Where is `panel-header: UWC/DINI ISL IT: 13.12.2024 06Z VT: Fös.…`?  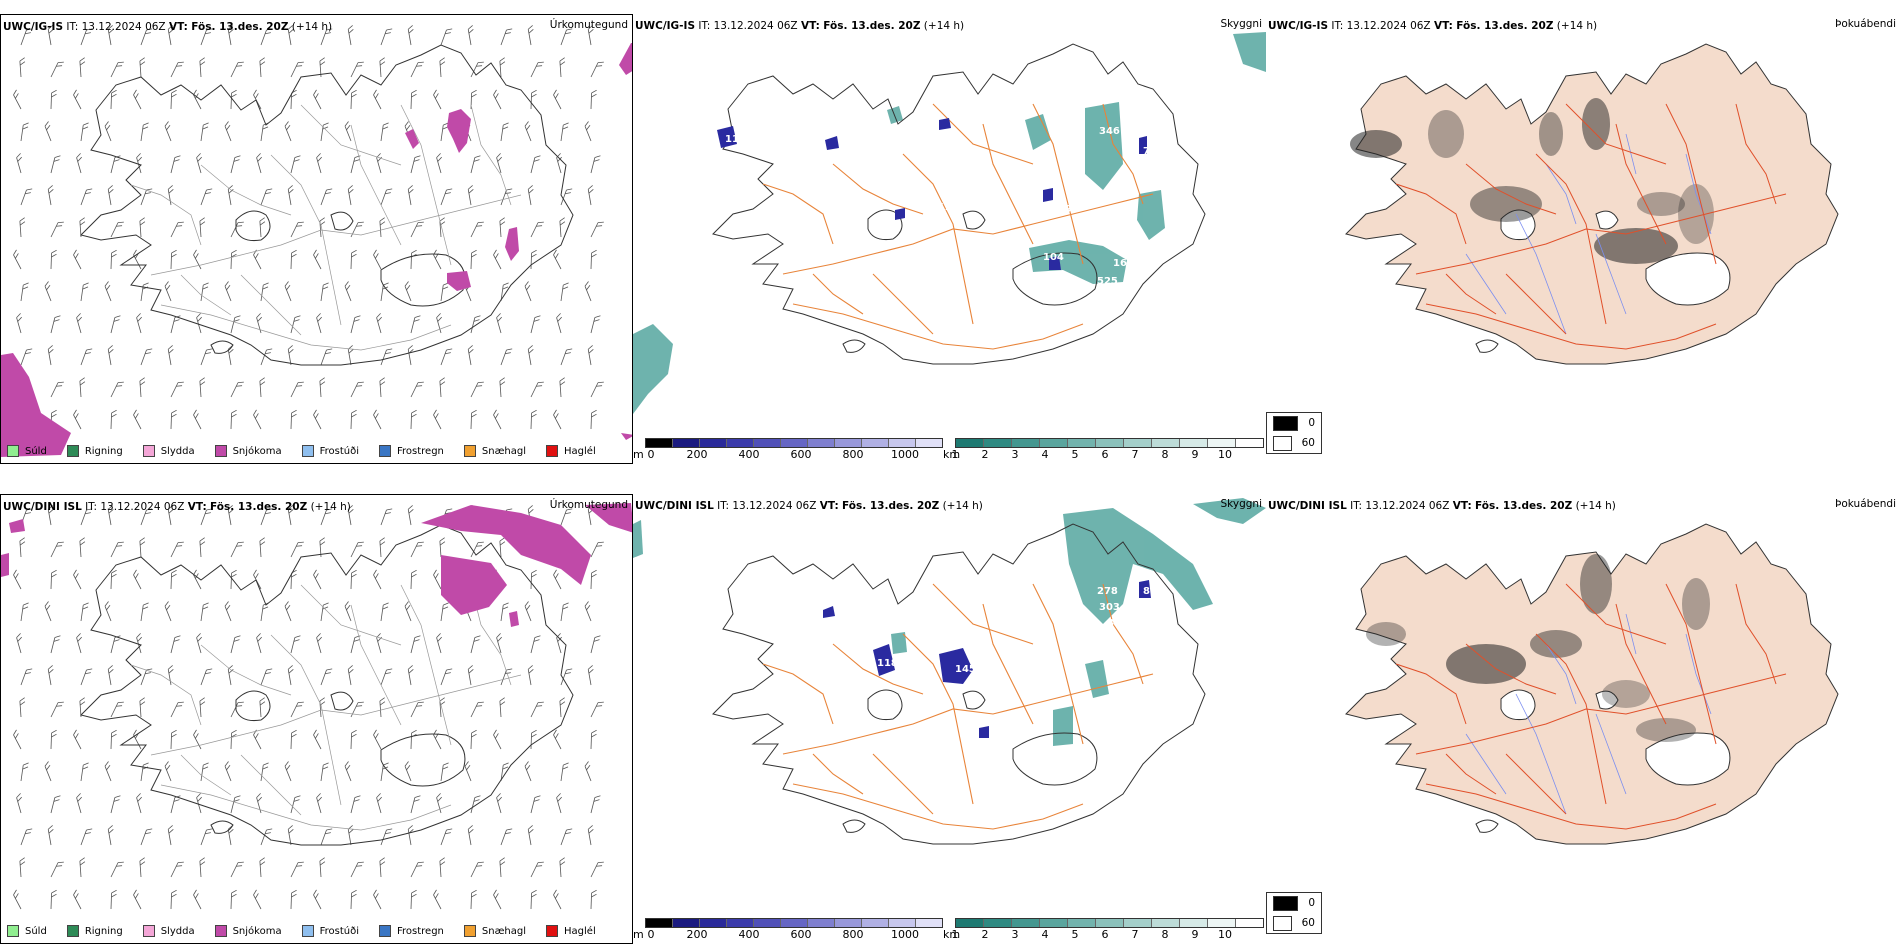
panel-header: UWC/DINI ISL IT: 13.12.2024 06Z VT: Fös.… is located at coordinates (1442, 506).